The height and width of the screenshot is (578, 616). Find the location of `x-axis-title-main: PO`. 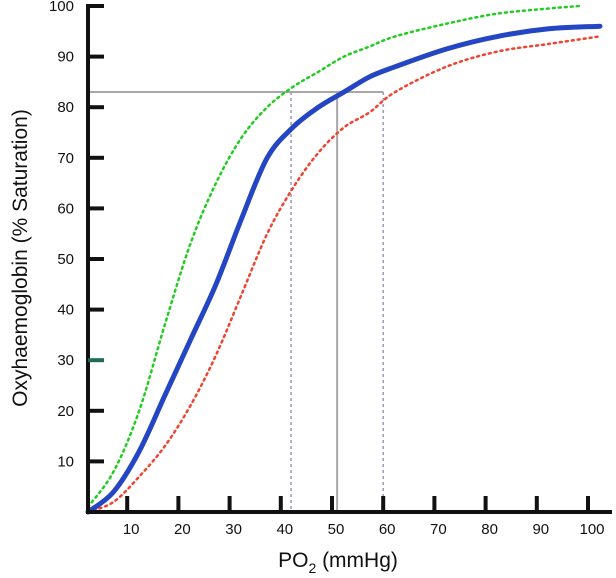

x-axis-title-main: PO is located at coordinates (293, 560).